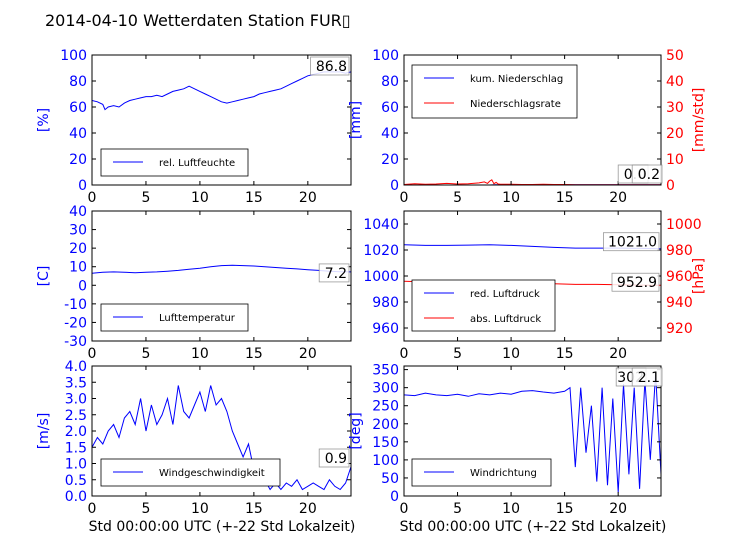 Image resolution: width=736 pixels, height=552 pixels. Describe the element at coordinates (515, 104) in the screenshot. I see `legend-entry: Niederschlagsrate` at that location.